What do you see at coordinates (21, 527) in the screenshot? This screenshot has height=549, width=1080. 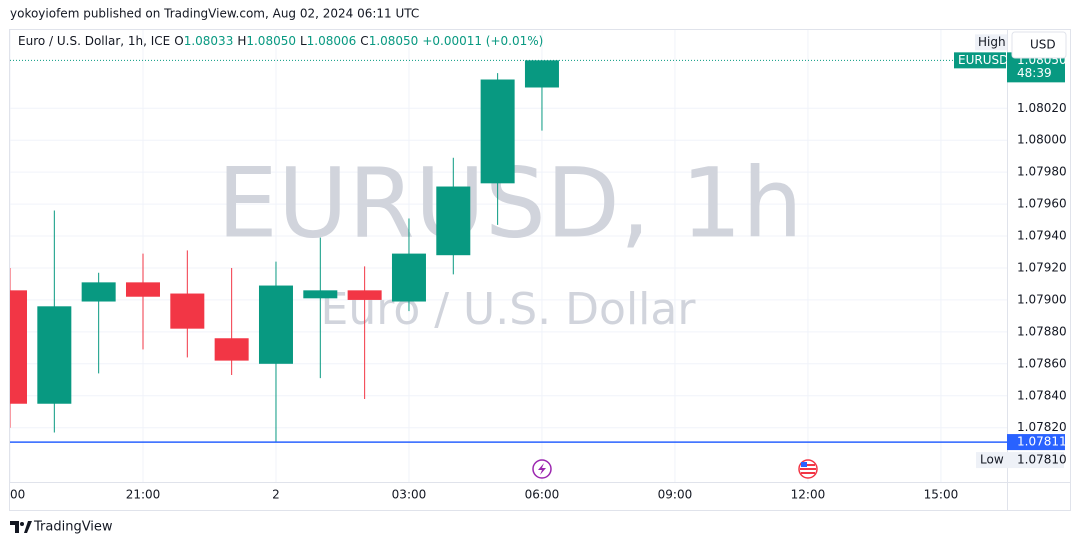 I see `tradingview-logo` at bounding box center [21, 527].